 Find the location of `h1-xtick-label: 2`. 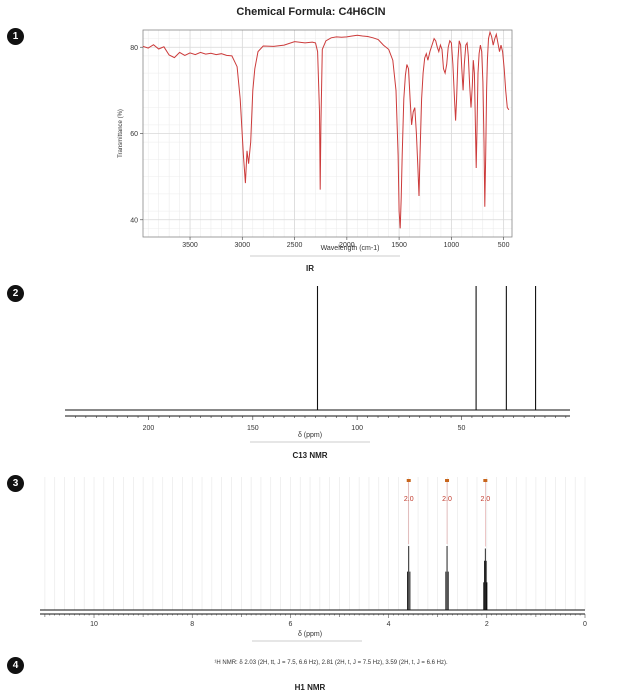

h1-xtick-label: 2 is located at coordinates (487, 624).